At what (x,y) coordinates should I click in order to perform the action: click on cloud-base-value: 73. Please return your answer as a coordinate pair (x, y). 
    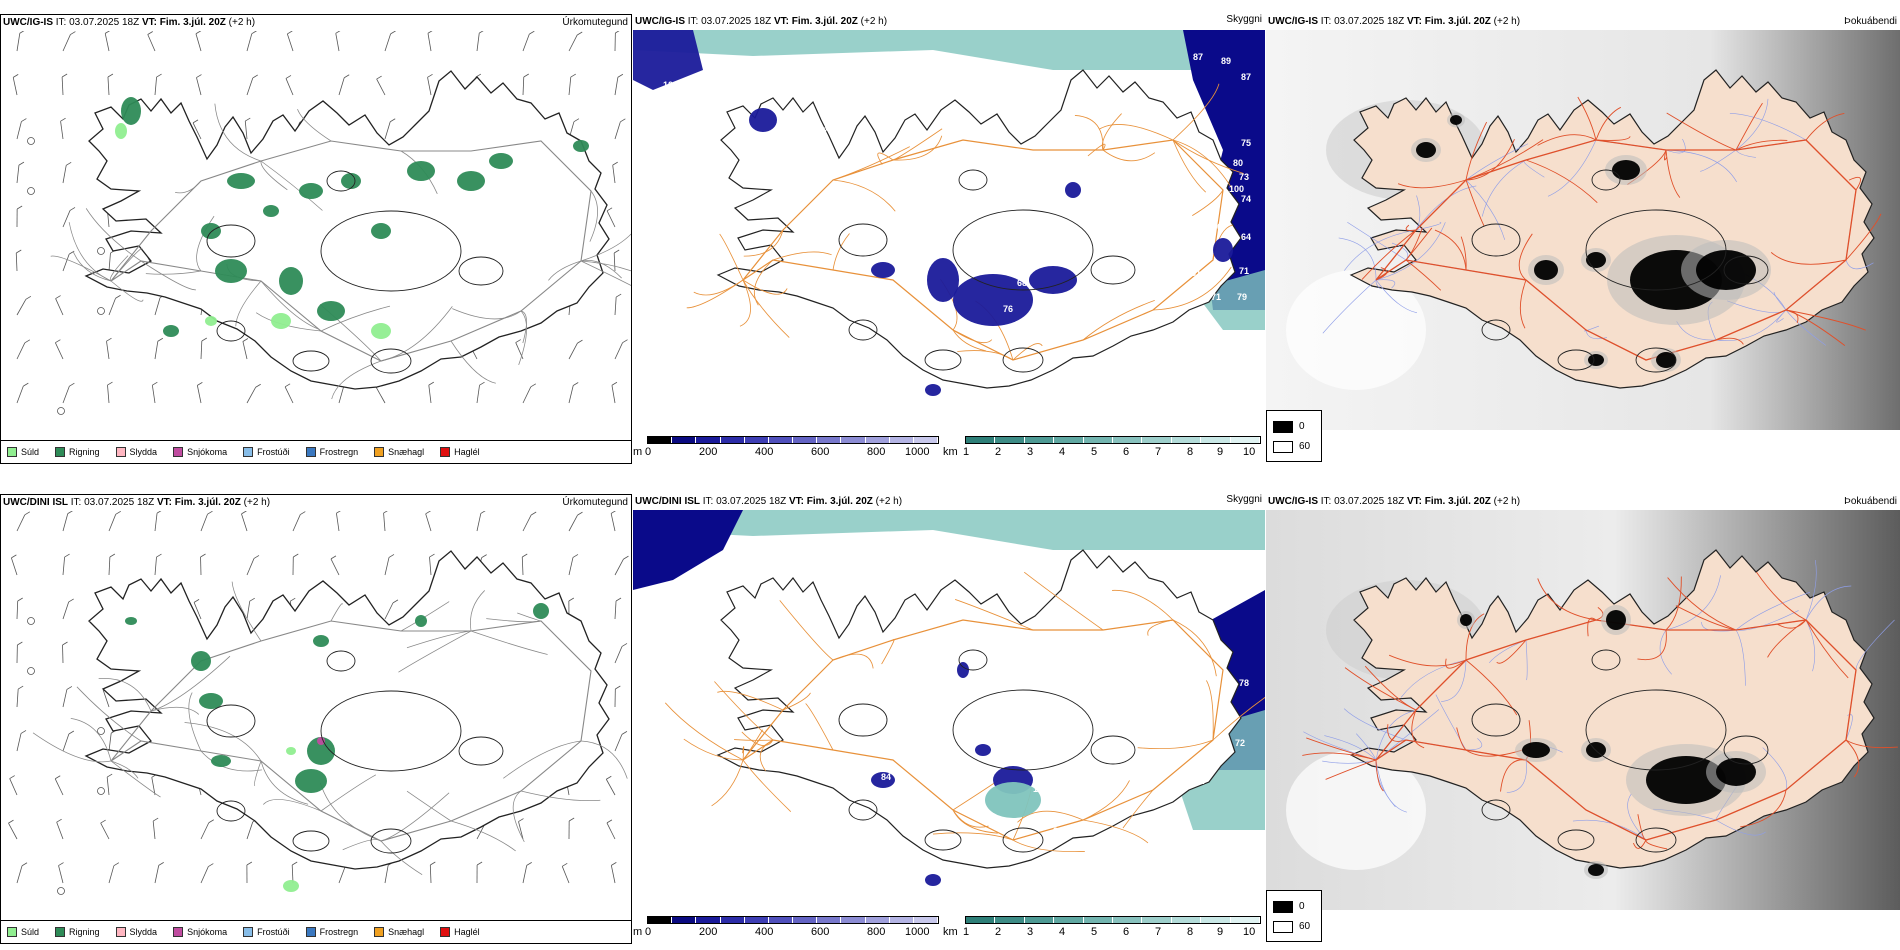
    Looking at the image, I should click on (1244, 177).